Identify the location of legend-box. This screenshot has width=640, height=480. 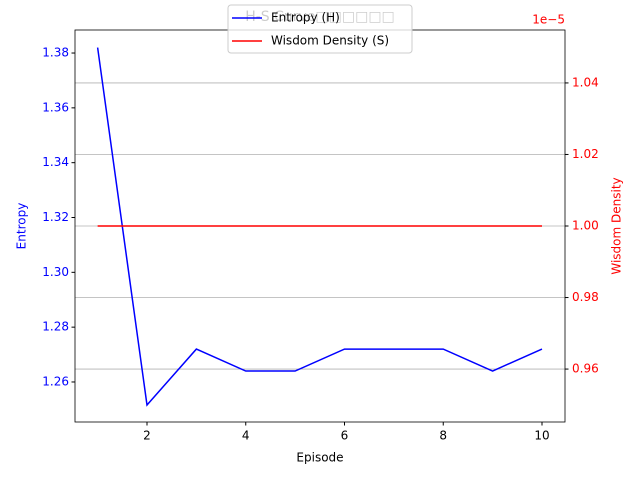
(320, 29).